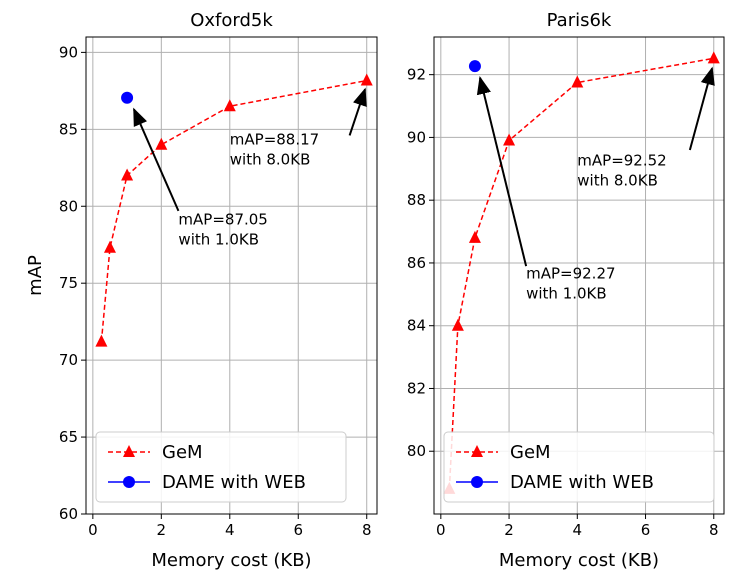 This screenshot has height=584, width=742. What do you see at coordinates (546, 189) in the screenshot?
I see `annotation: mAP=92.27 with 1.0KB` at bounding box center [546, 189].